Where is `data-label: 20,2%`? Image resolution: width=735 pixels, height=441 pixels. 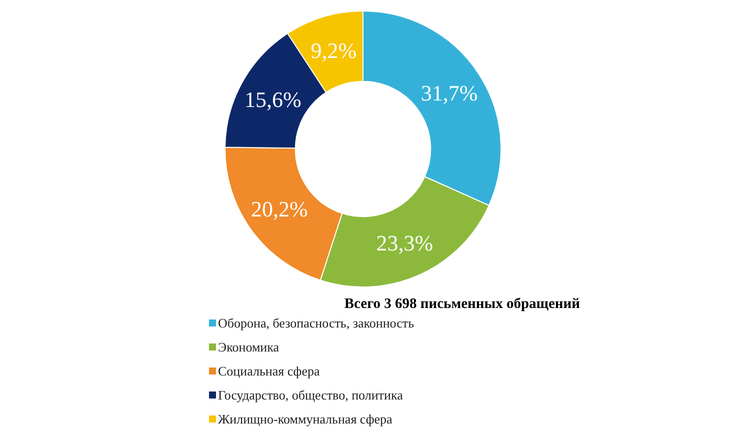
data-label: 20,2% is located at coordinates (279, 209).